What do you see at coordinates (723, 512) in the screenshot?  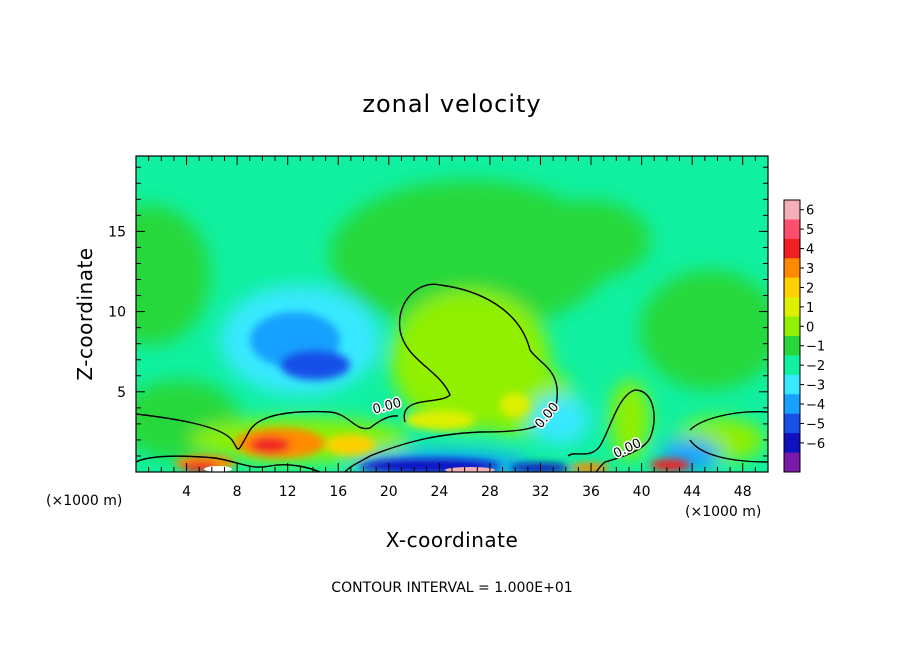 I see `x-unit-right: (×1000 m)` at bounding box center [723, 512].